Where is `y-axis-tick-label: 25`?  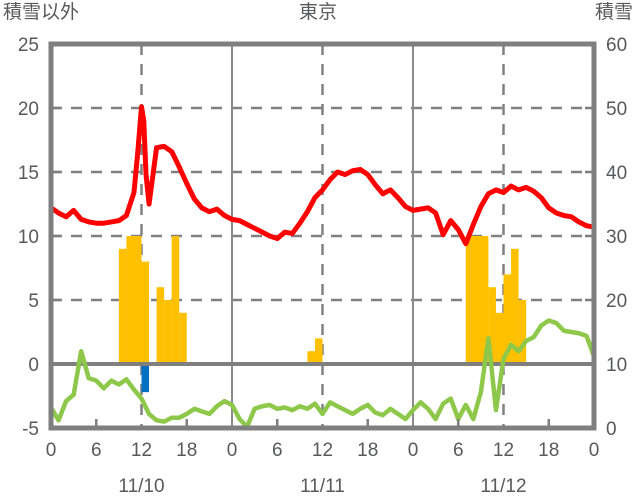 y-axis-tick-label: 25 is located at coordinates (28, 45).